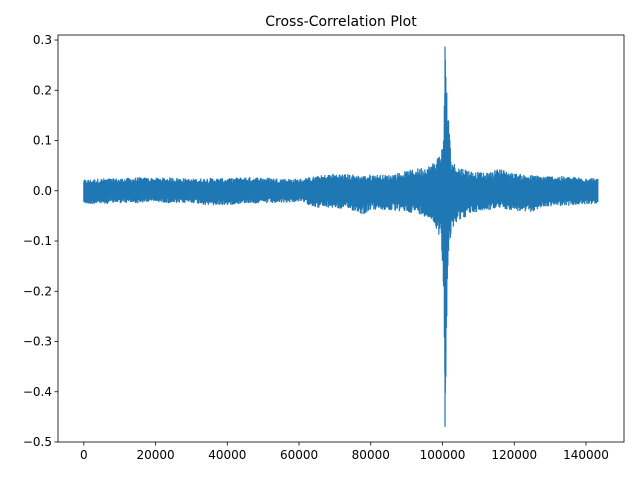 This screenshot has height=480, width=640. I want to click on y-tick-label: 0.3, so click(42, 40).